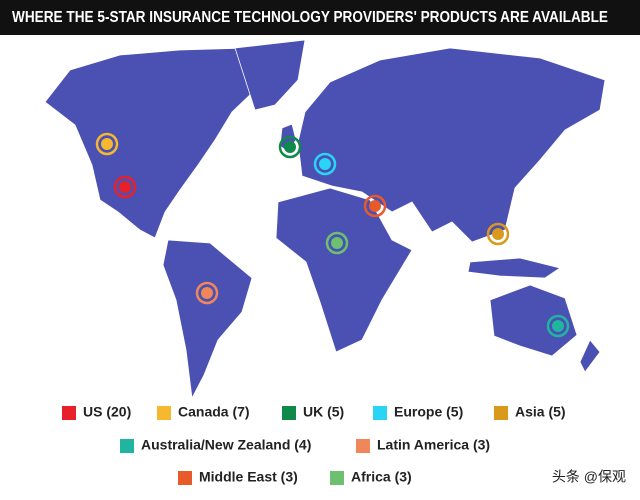 The width and height of the screenshot is (640, 500). What do you see at coordinates (381, 477) in the screenshot?
I see `legend-label: Africa (3)` at bounding box center [381, 477].